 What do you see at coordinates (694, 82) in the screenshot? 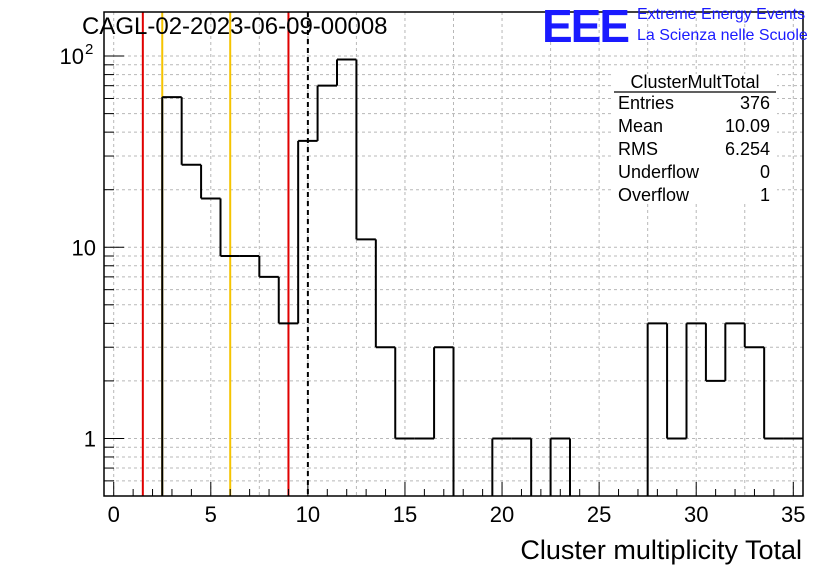
I see `stats-title: ClusterMultTotal` at bounding box center [694, 82].